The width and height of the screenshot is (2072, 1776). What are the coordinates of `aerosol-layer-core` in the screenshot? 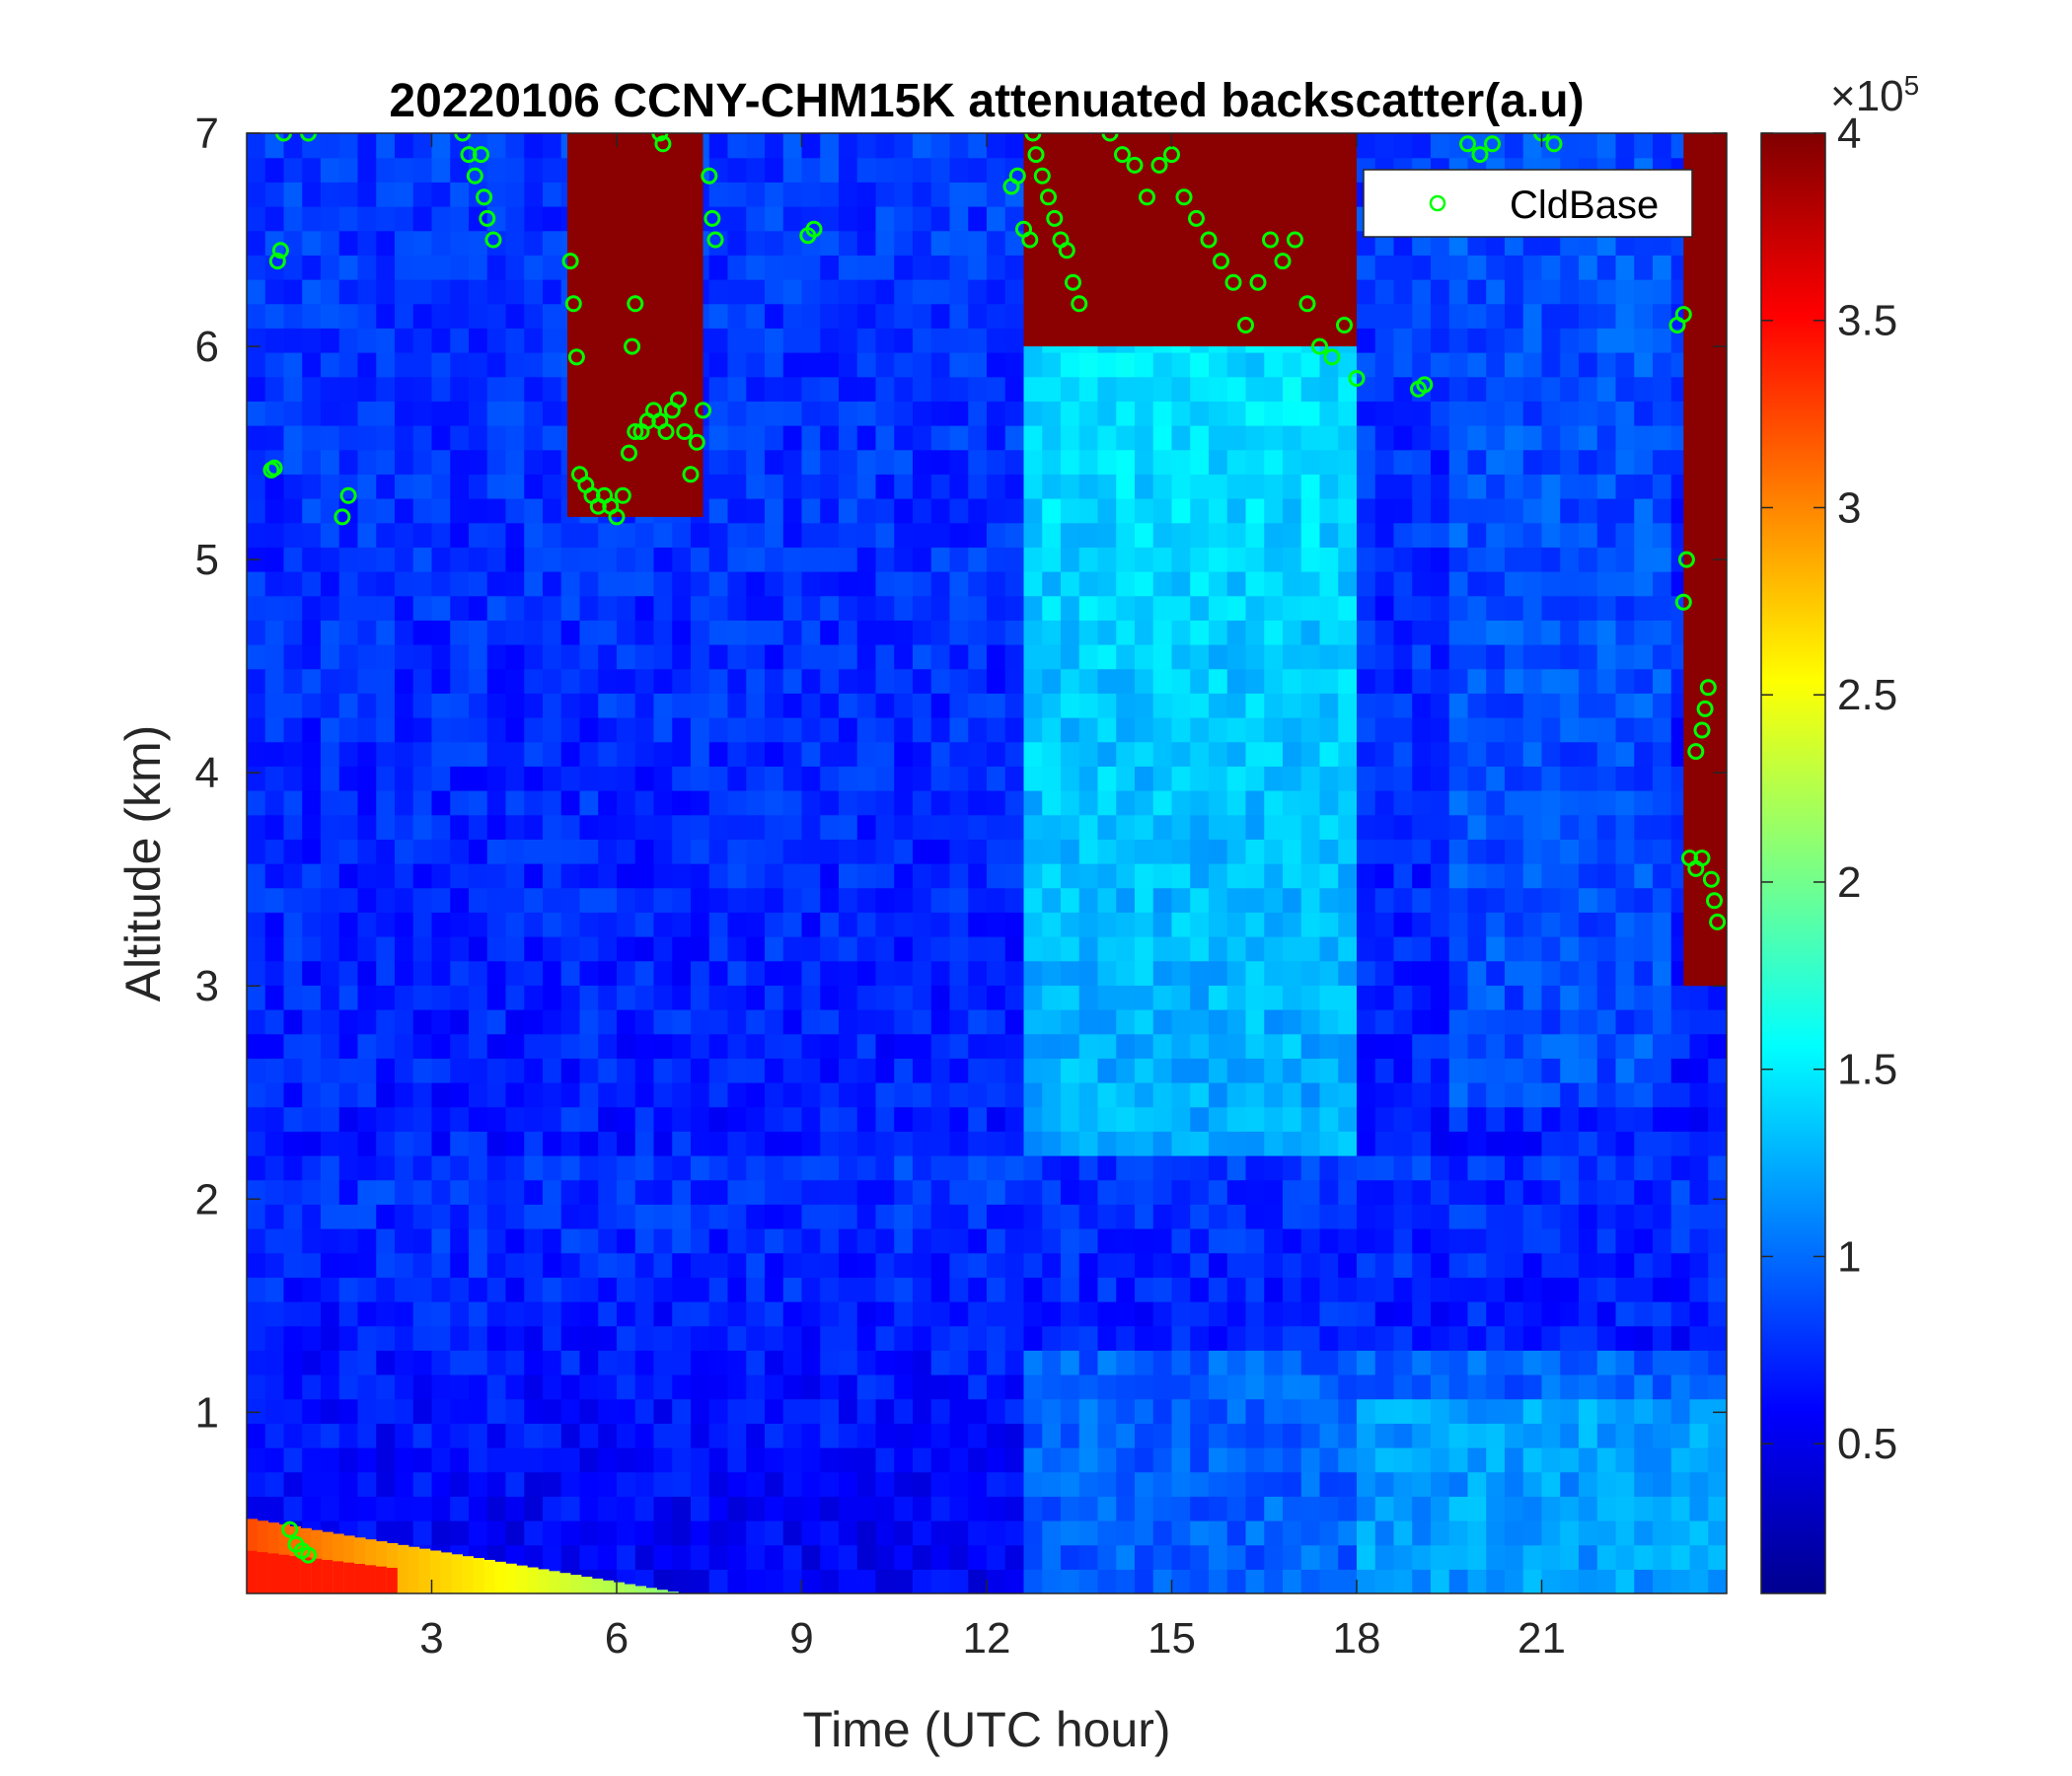 It's located at (285, 1573).